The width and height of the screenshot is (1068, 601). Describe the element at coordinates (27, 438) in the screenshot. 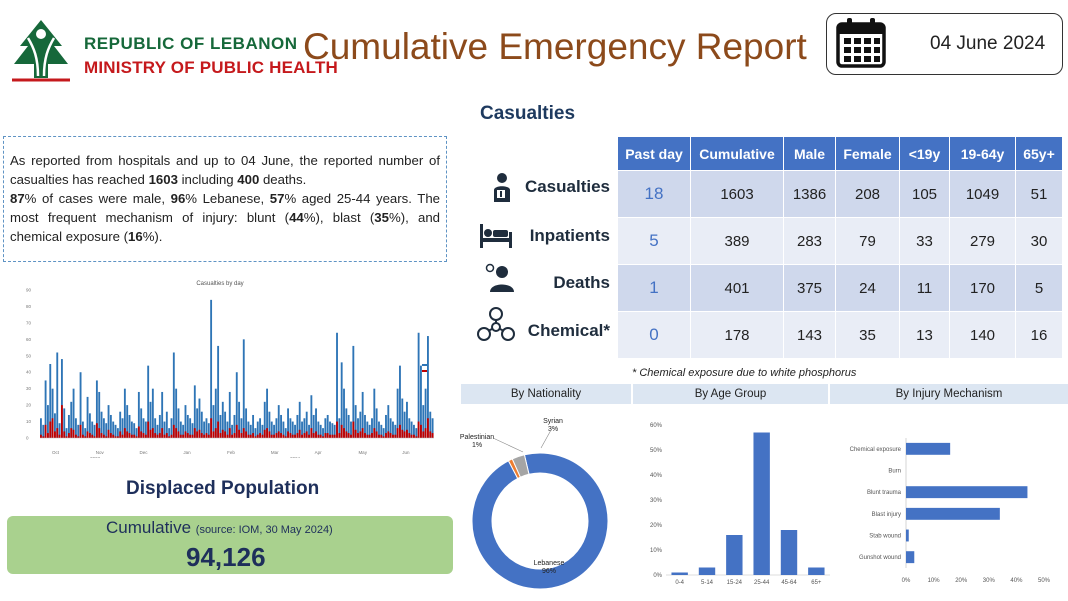

I see `y-tick-label: 0` at that location.